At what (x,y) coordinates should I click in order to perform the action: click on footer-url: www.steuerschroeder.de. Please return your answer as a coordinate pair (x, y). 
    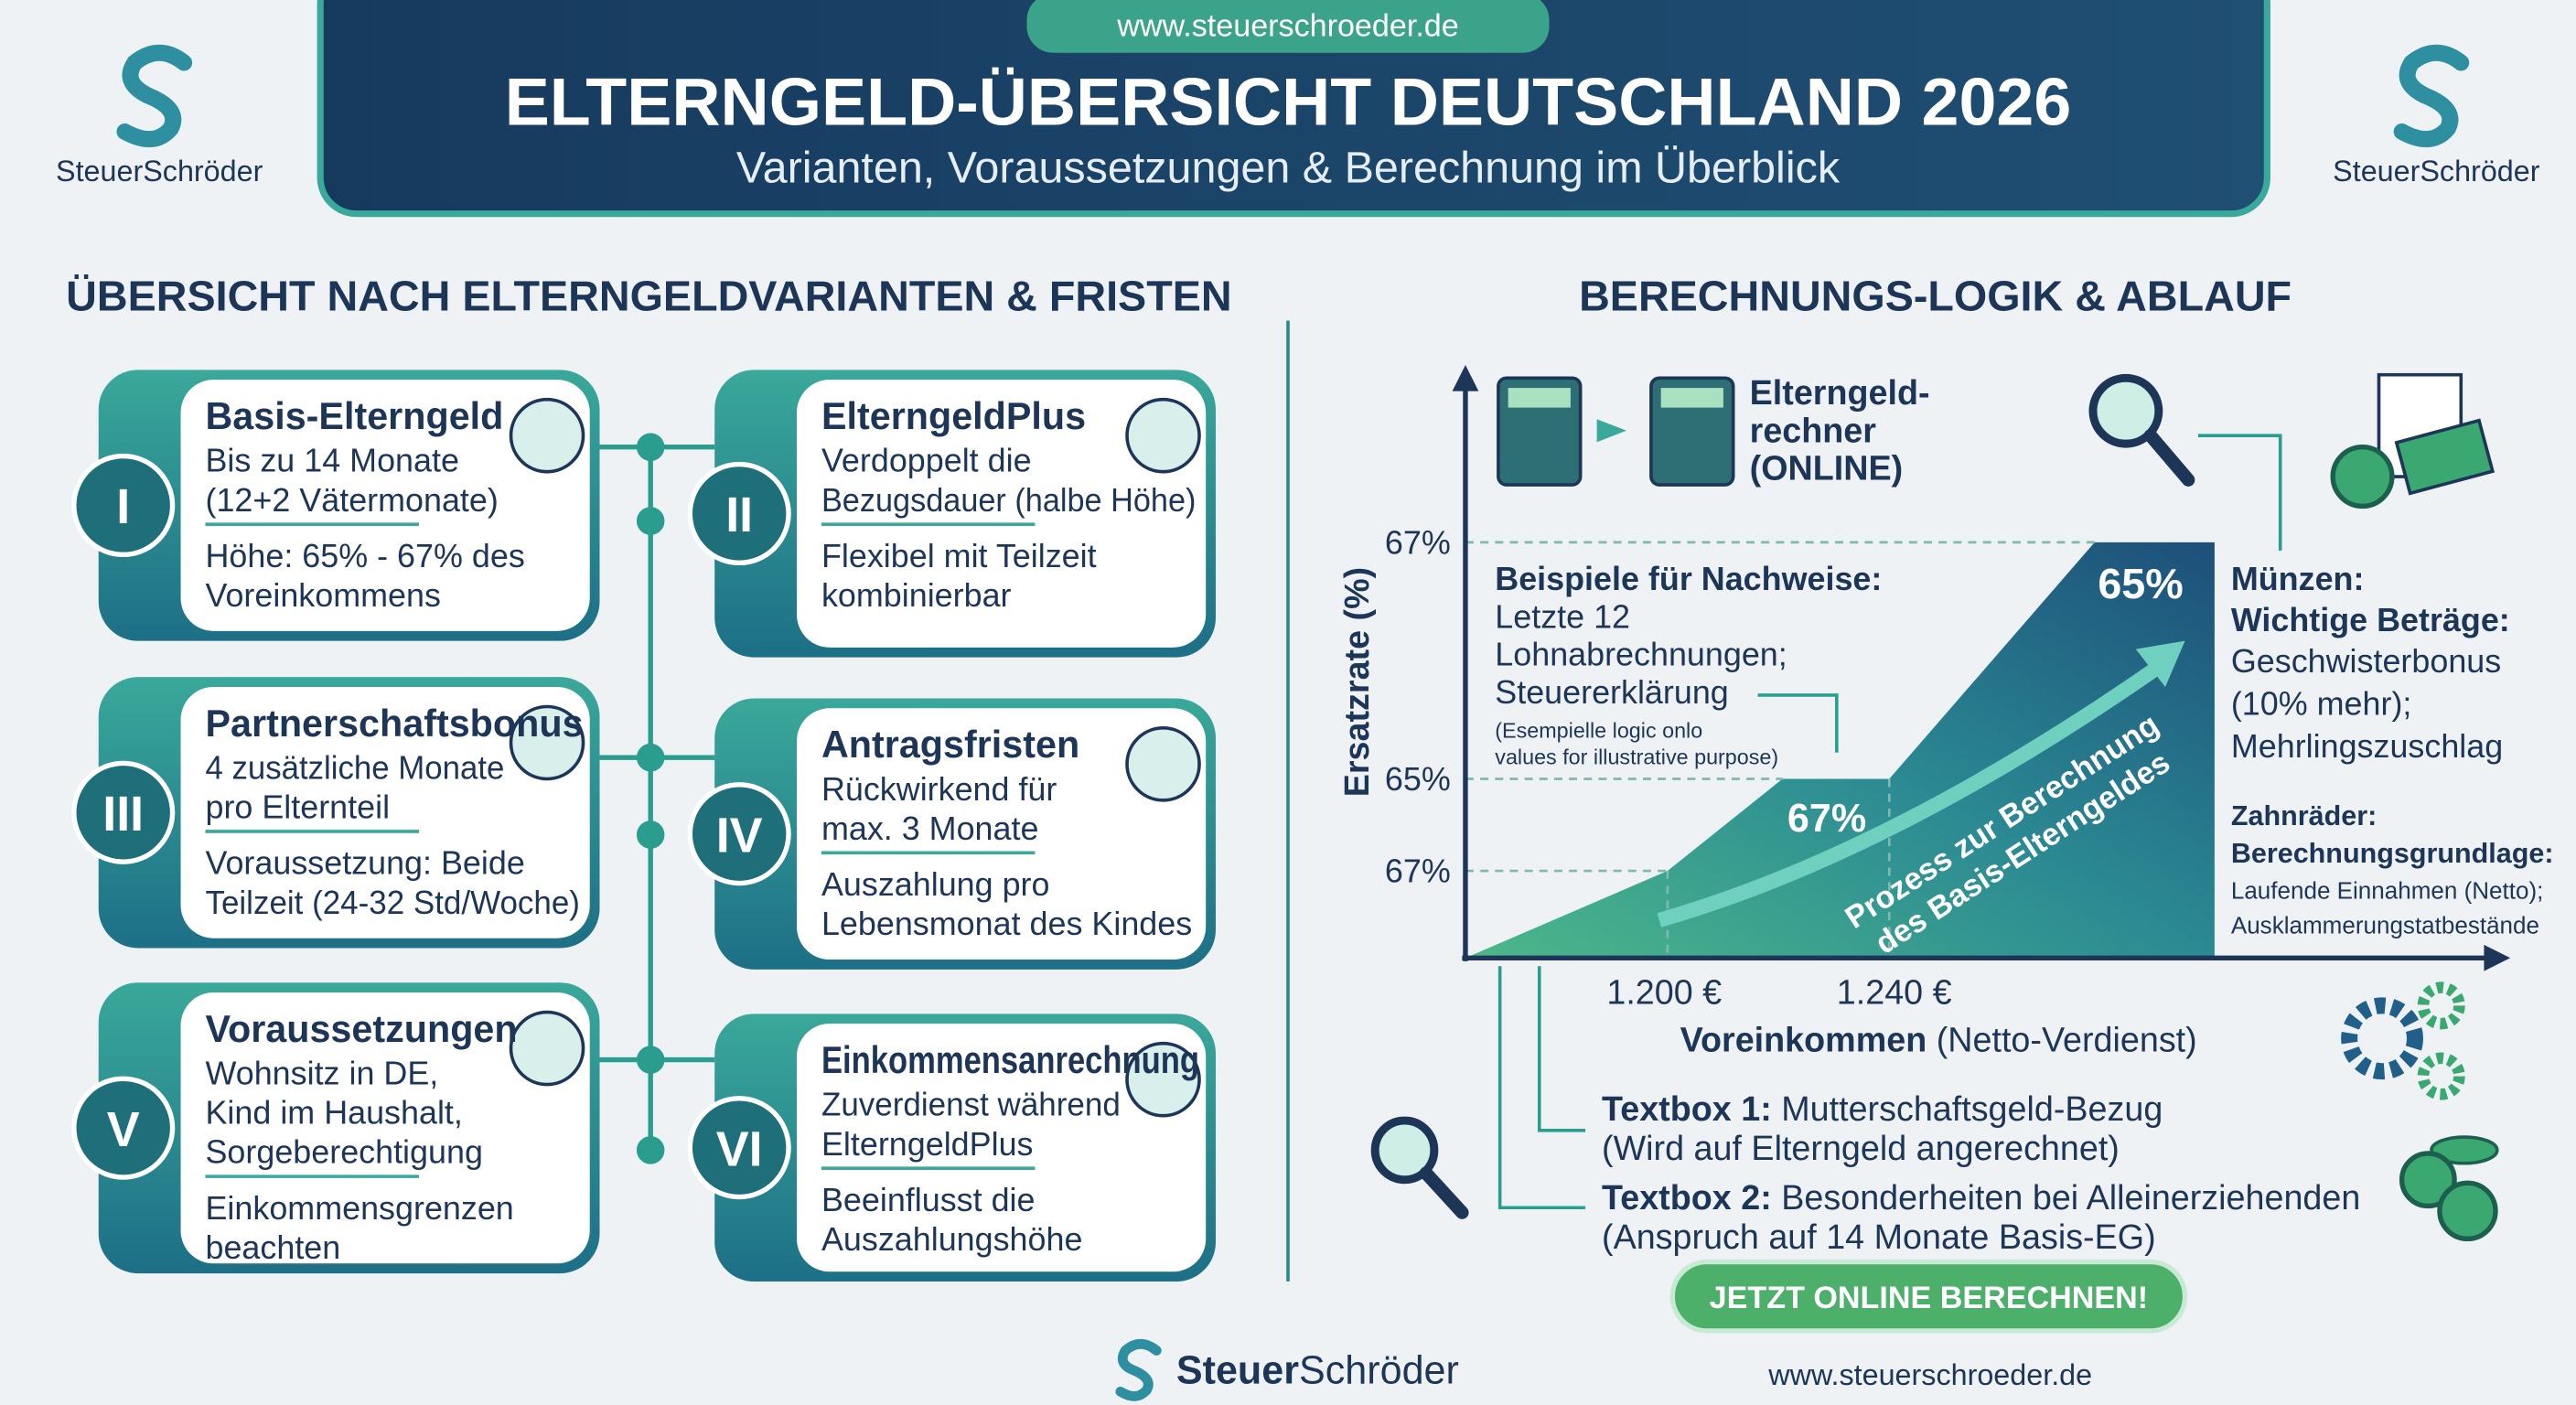
    Looking at the image, I should click on (1930, 1374).